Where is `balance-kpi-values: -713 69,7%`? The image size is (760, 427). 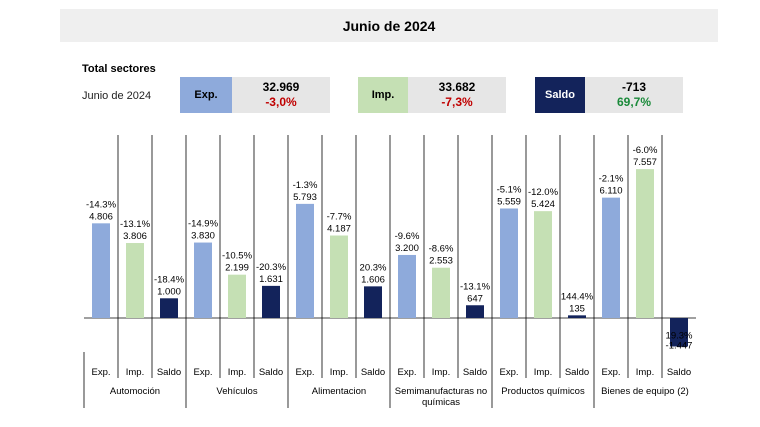 balance-kpi-values: -713 69,7% is located at coordinates (634, 95).